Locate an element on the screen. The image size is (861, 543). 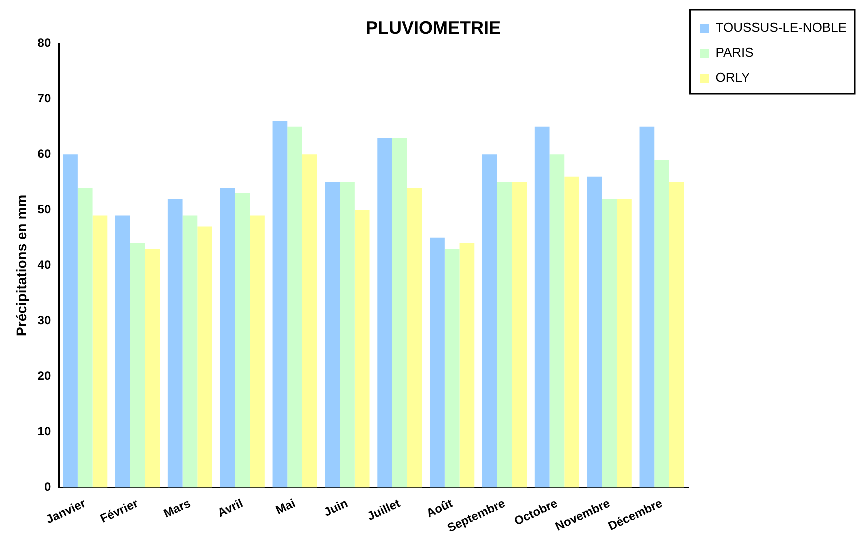
x-tick-label: Juin is located at coordinates (336, 508).